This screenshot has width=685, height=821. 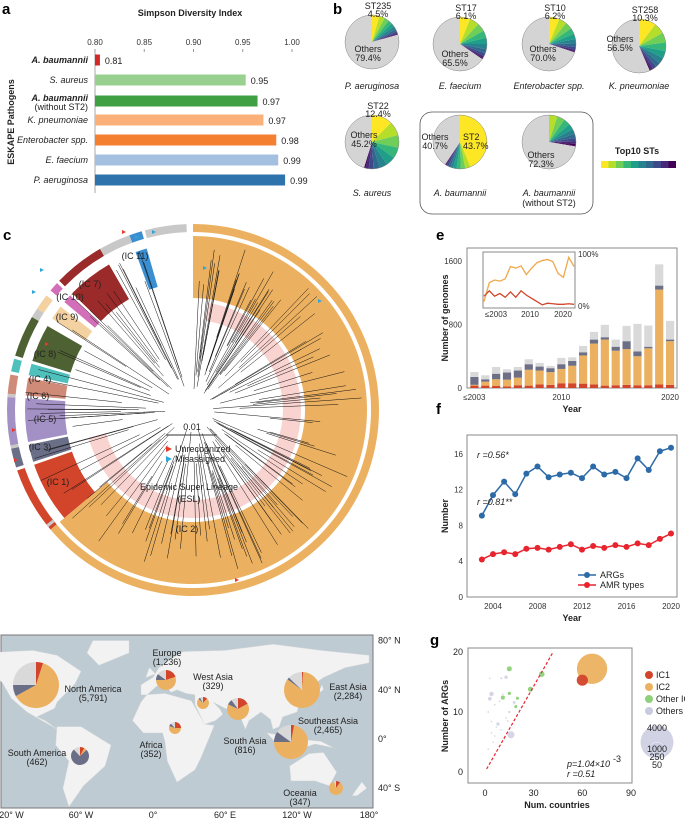 What do you see at coordinates (510, 114) in the screenshot?
I see `panel-b-pies` at bounding box center [510, 114].